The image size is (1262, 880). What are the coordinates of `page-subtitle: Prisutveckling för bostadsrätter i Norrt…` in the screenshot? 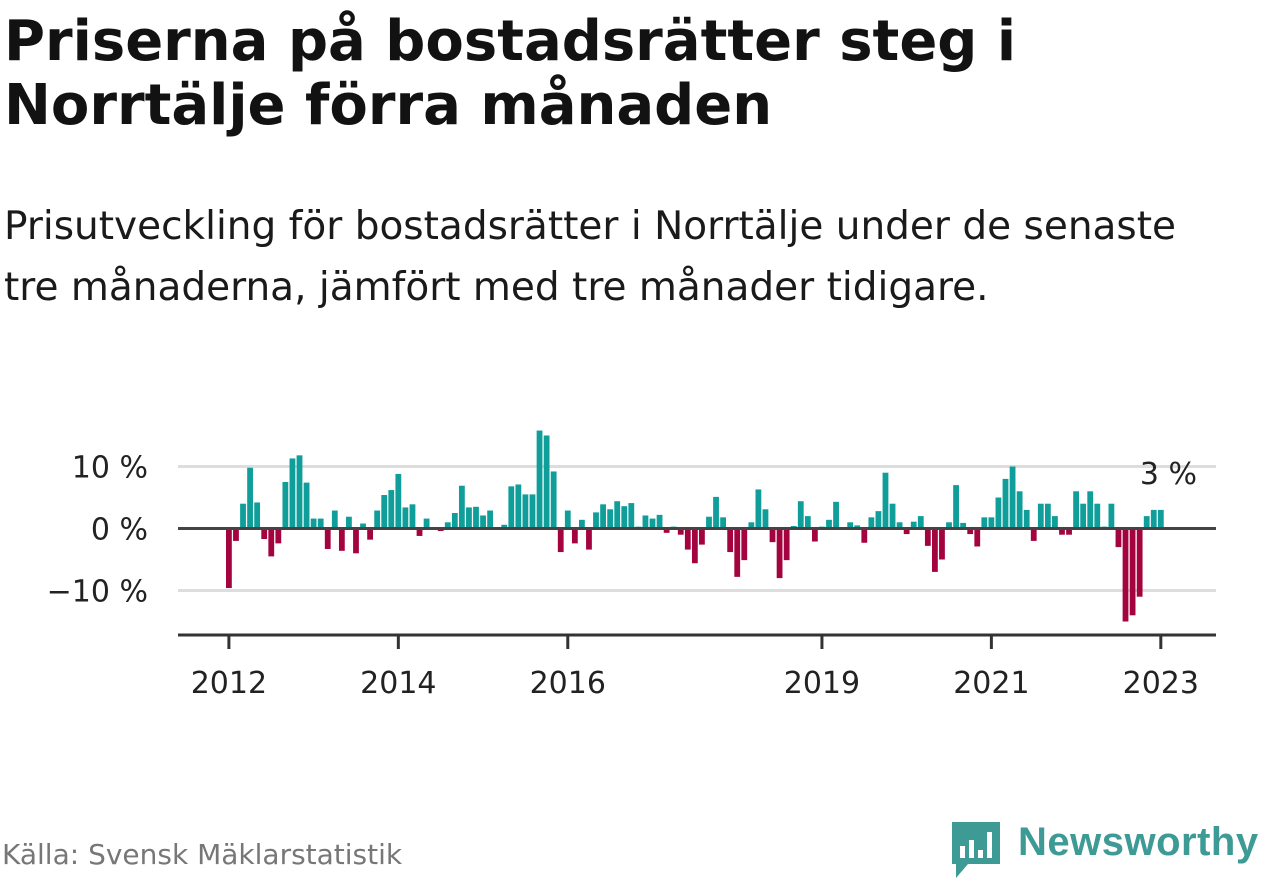 It's located at (590, 257).